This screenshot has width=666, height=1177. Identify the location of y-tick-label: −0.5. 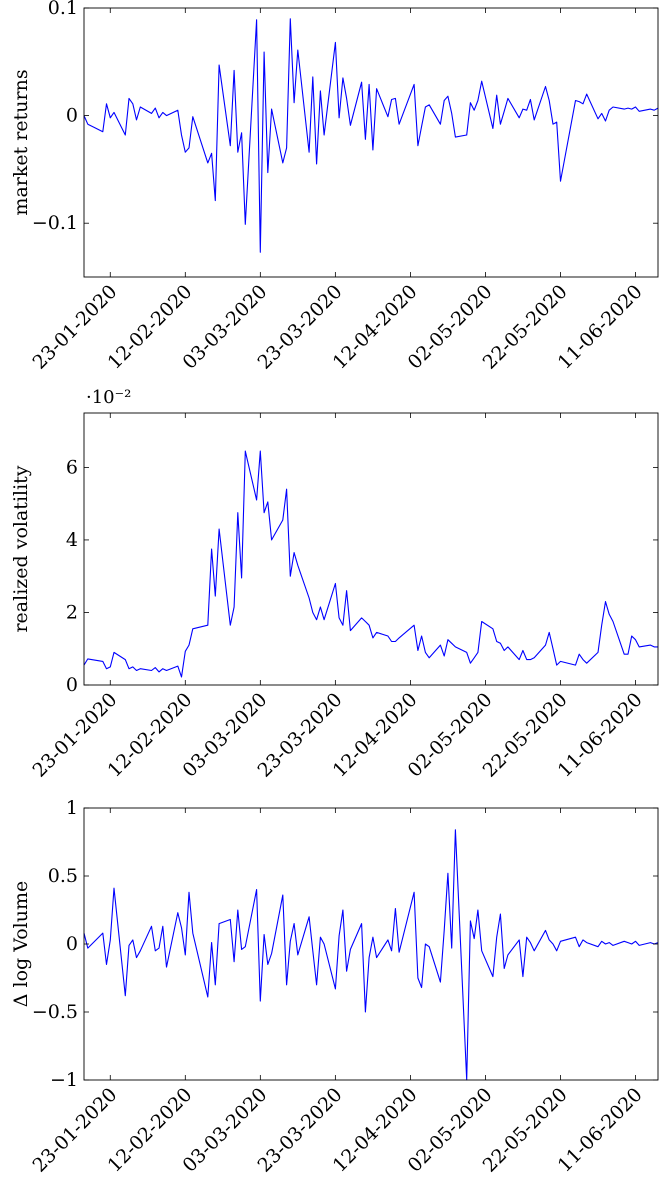
(55, 1012).